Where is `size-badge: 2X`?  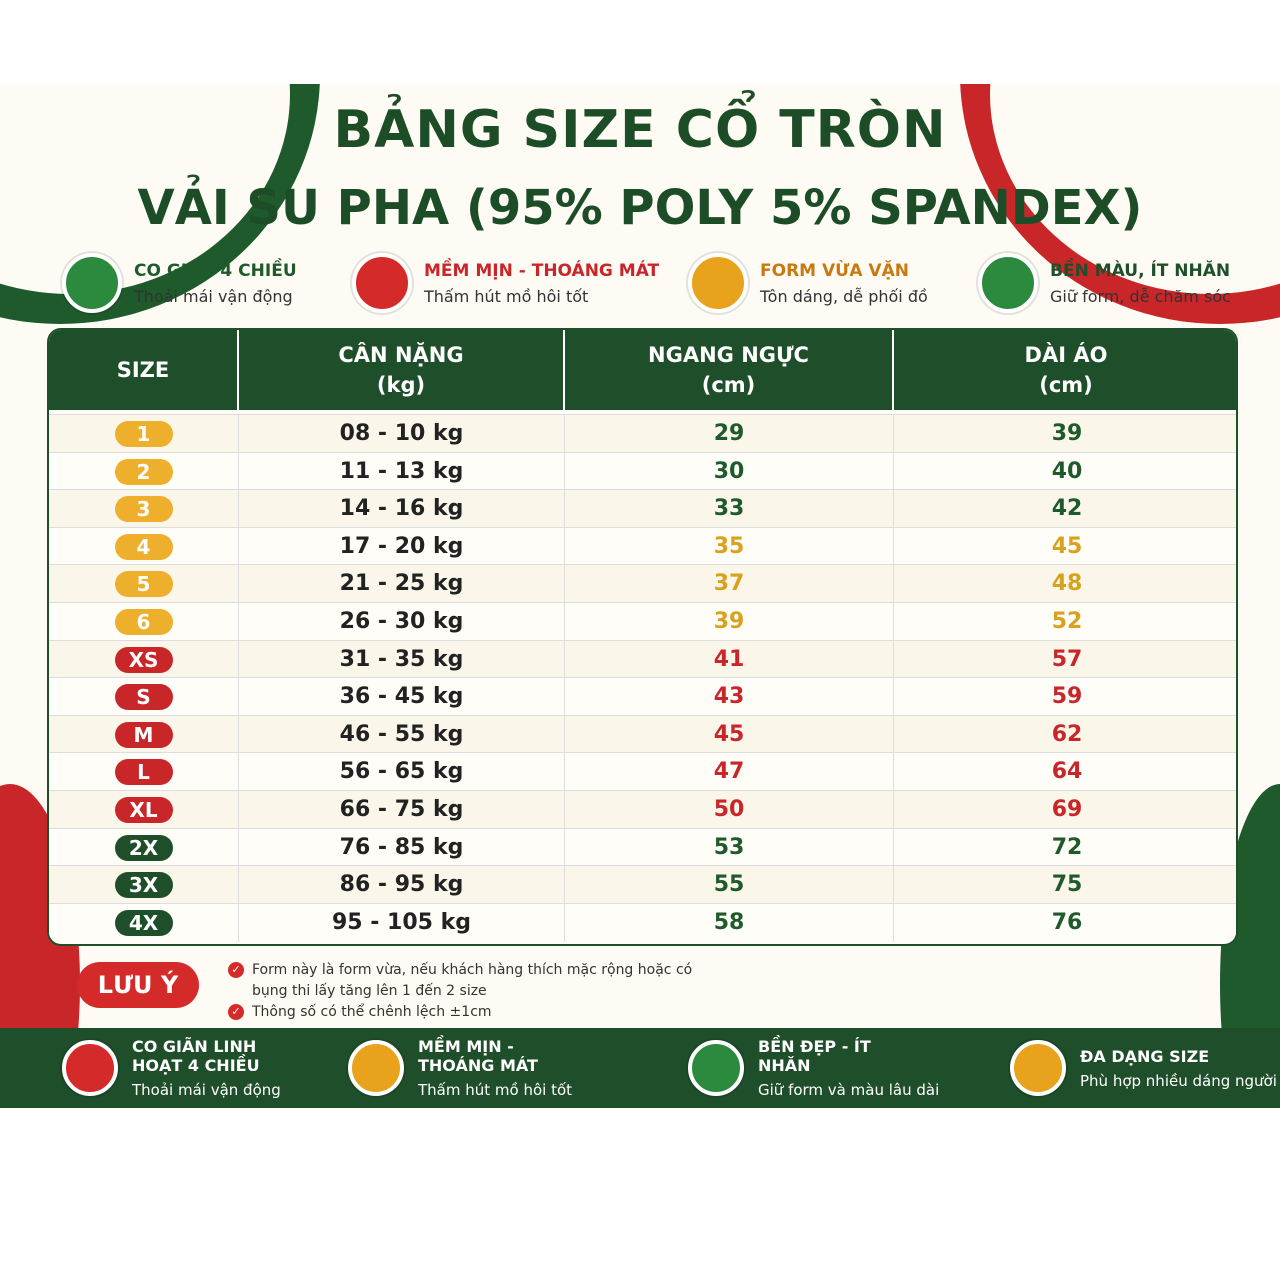
size-badge: 2X is located at coordinates (143, 847).